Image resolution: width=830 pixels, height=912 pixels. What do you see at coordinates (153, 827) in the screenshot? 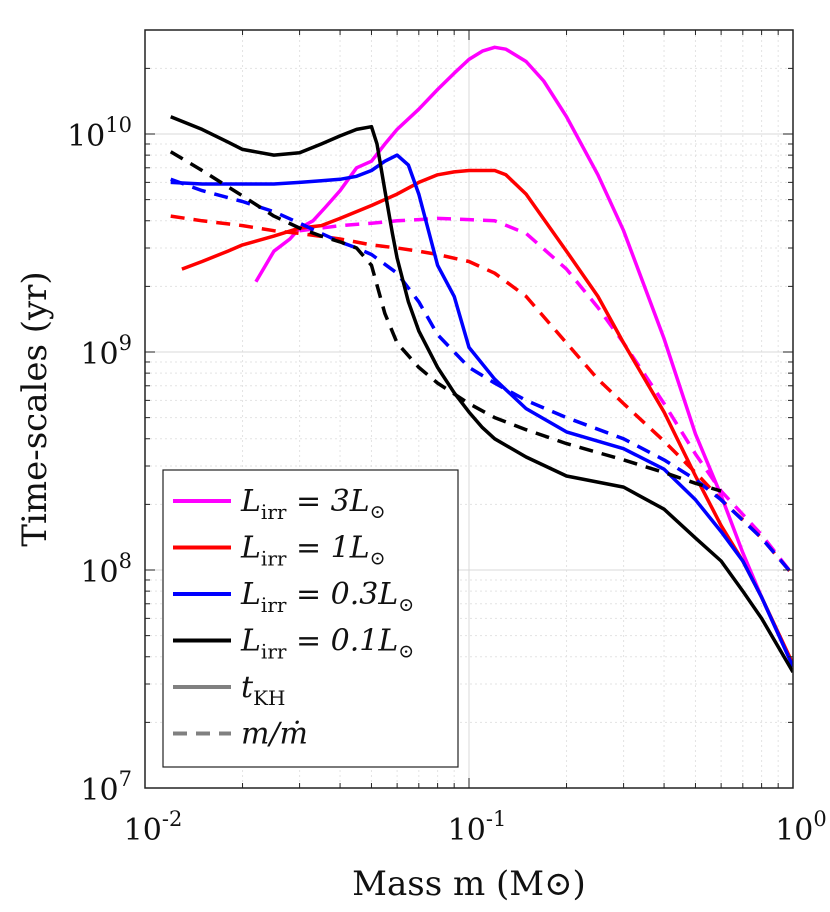
I see `x-tick-label: 10⁻²` at bounding box center [153, 827].